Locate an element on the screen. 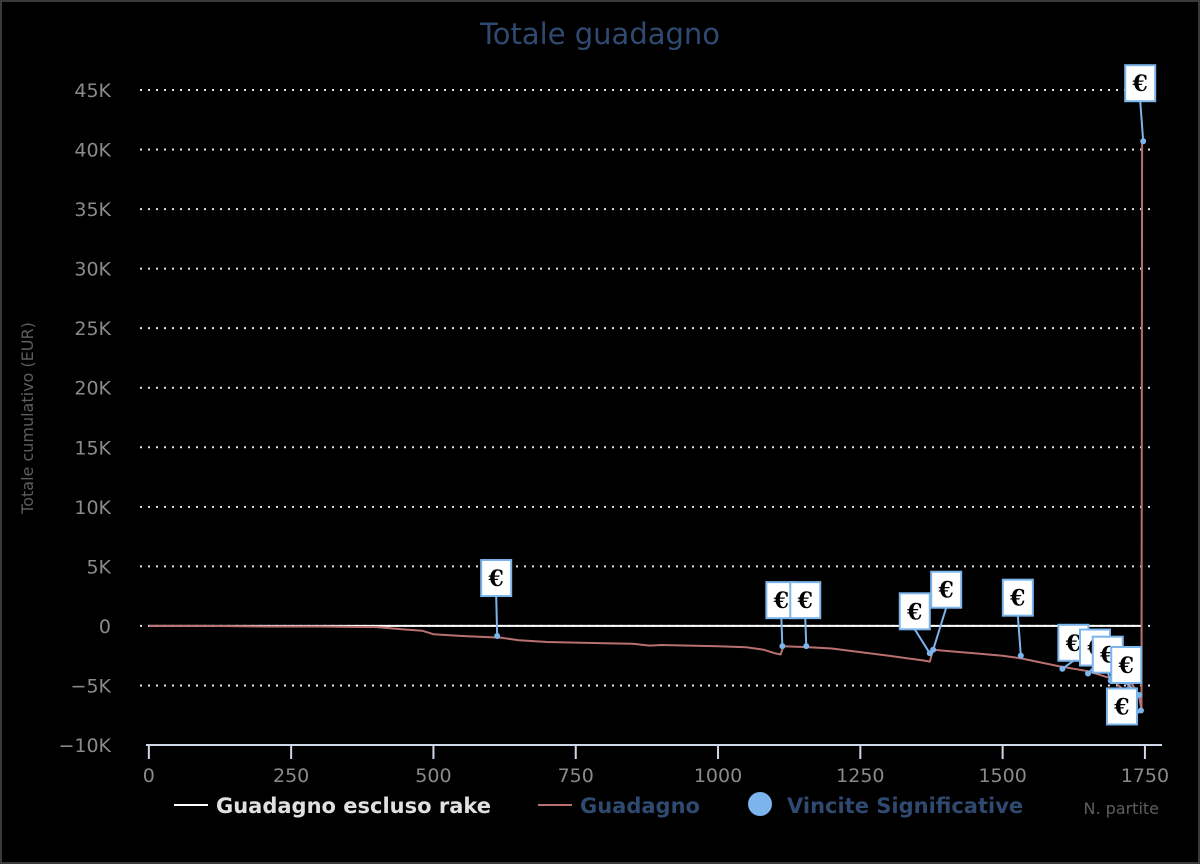  legend-item-guadagno-escluso-rake: Guadagno escluso rake is located at coordinates (332, 806).